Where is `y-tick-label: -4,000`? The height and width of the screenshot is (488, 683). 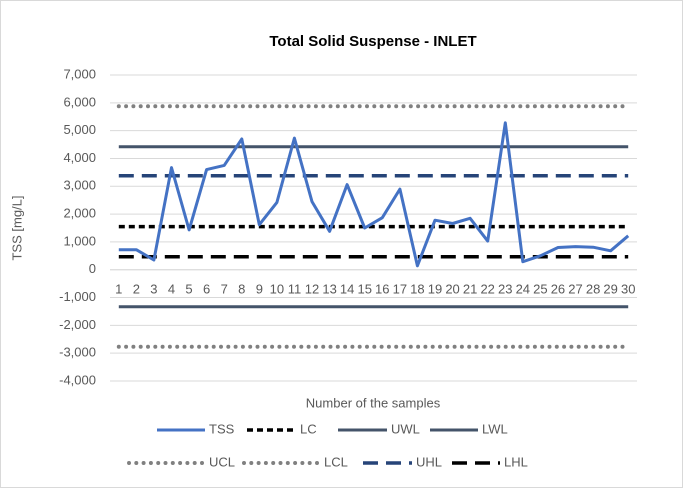
y-tick-label: -4,000 is located at coordinates (77, 379).